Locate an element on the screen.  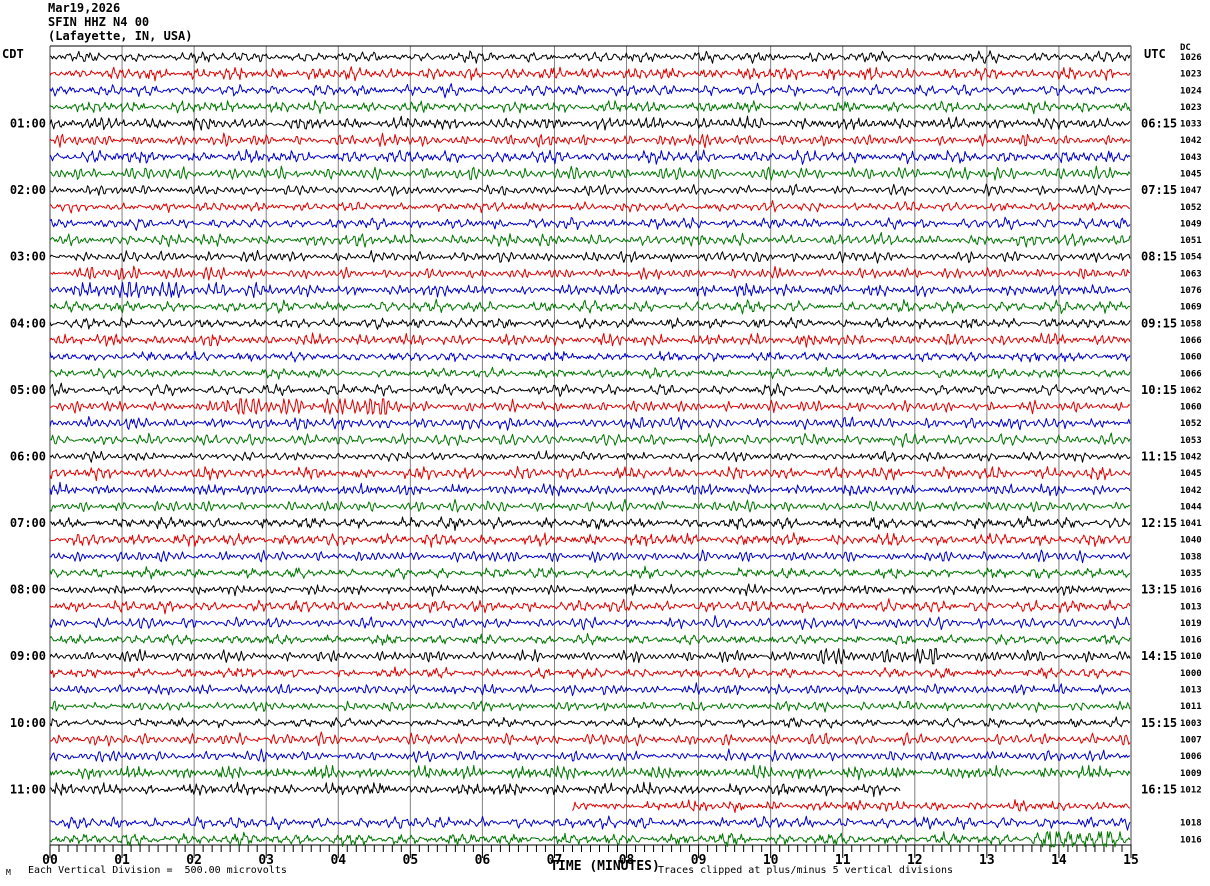
x-tick-label: 06 is located at coordinates (483, 860).